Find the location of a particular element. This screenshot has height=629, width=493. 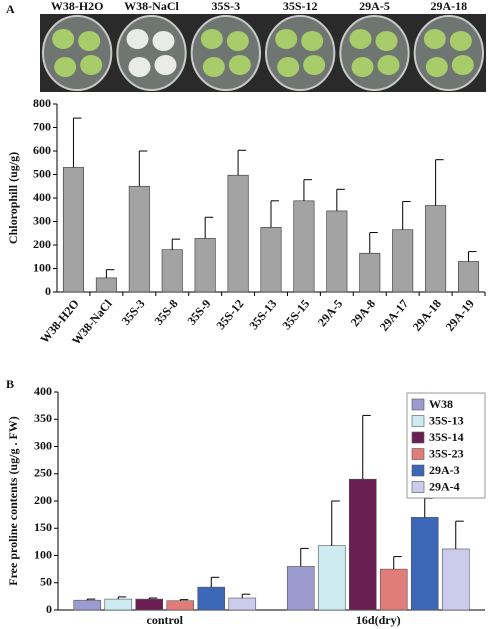

x-tick-label: 35S-3 is located at coordinates (133, 312).